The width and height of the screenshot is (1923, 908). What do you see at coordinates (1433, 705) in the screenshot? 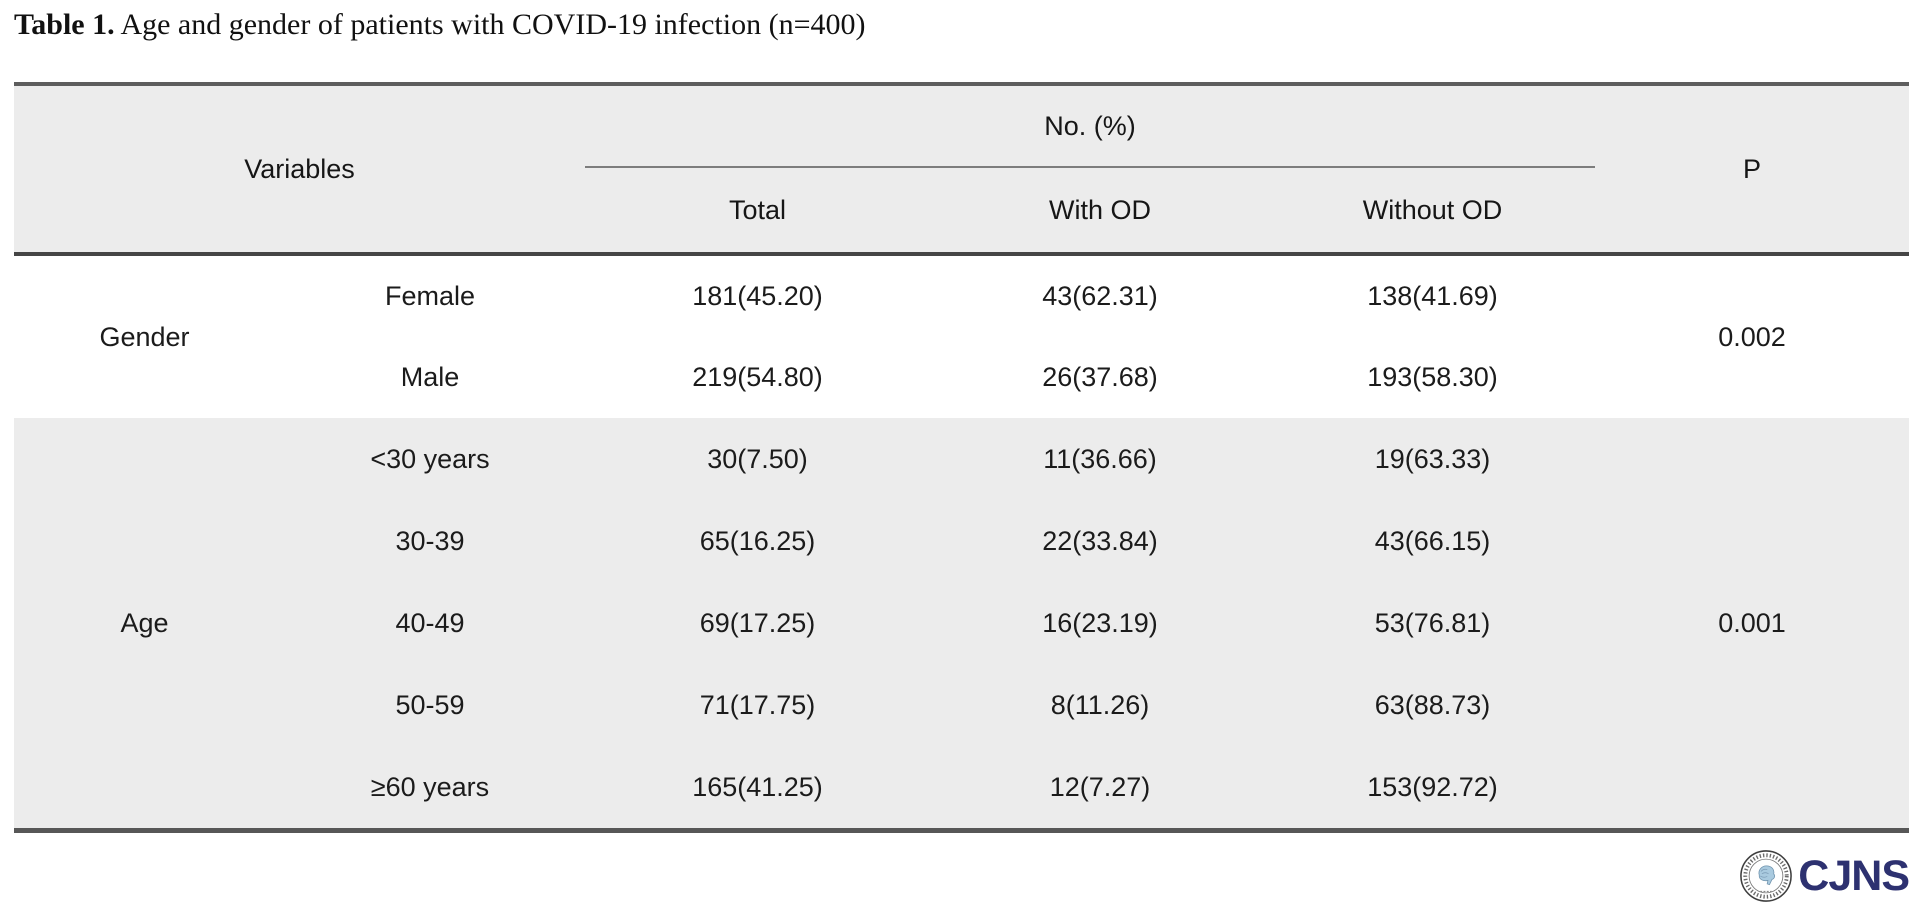
I see `without-od-cell: 63(88.73)` at bounding box center [1433, 705].